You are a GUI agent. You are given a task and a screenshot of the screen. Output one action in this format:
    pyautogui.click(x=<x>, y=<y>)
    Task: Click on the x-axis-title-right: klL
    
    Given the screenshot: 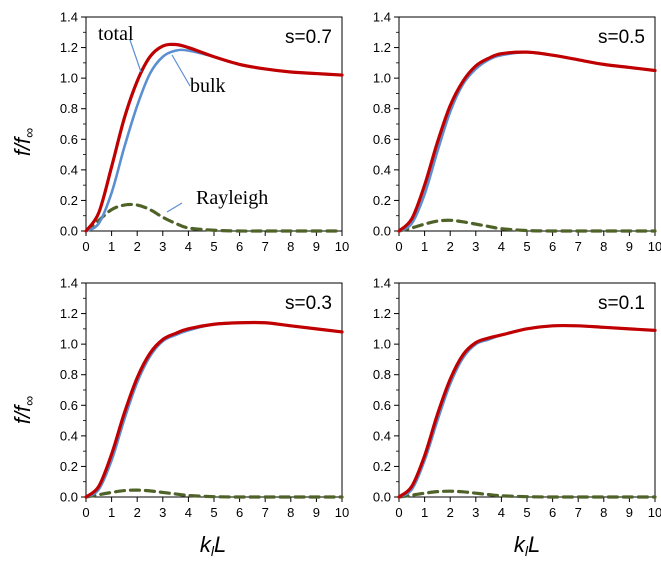 What is the action you would take?
    pyautogui.click(x=527, y=545)
    